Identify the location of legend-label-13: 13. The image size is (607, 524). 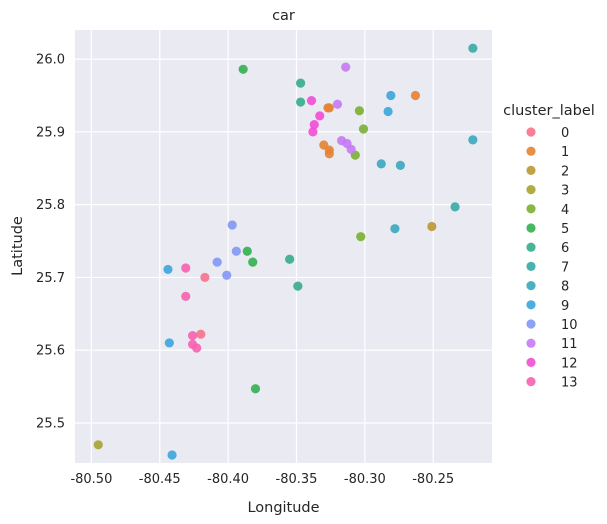
(569, 383).